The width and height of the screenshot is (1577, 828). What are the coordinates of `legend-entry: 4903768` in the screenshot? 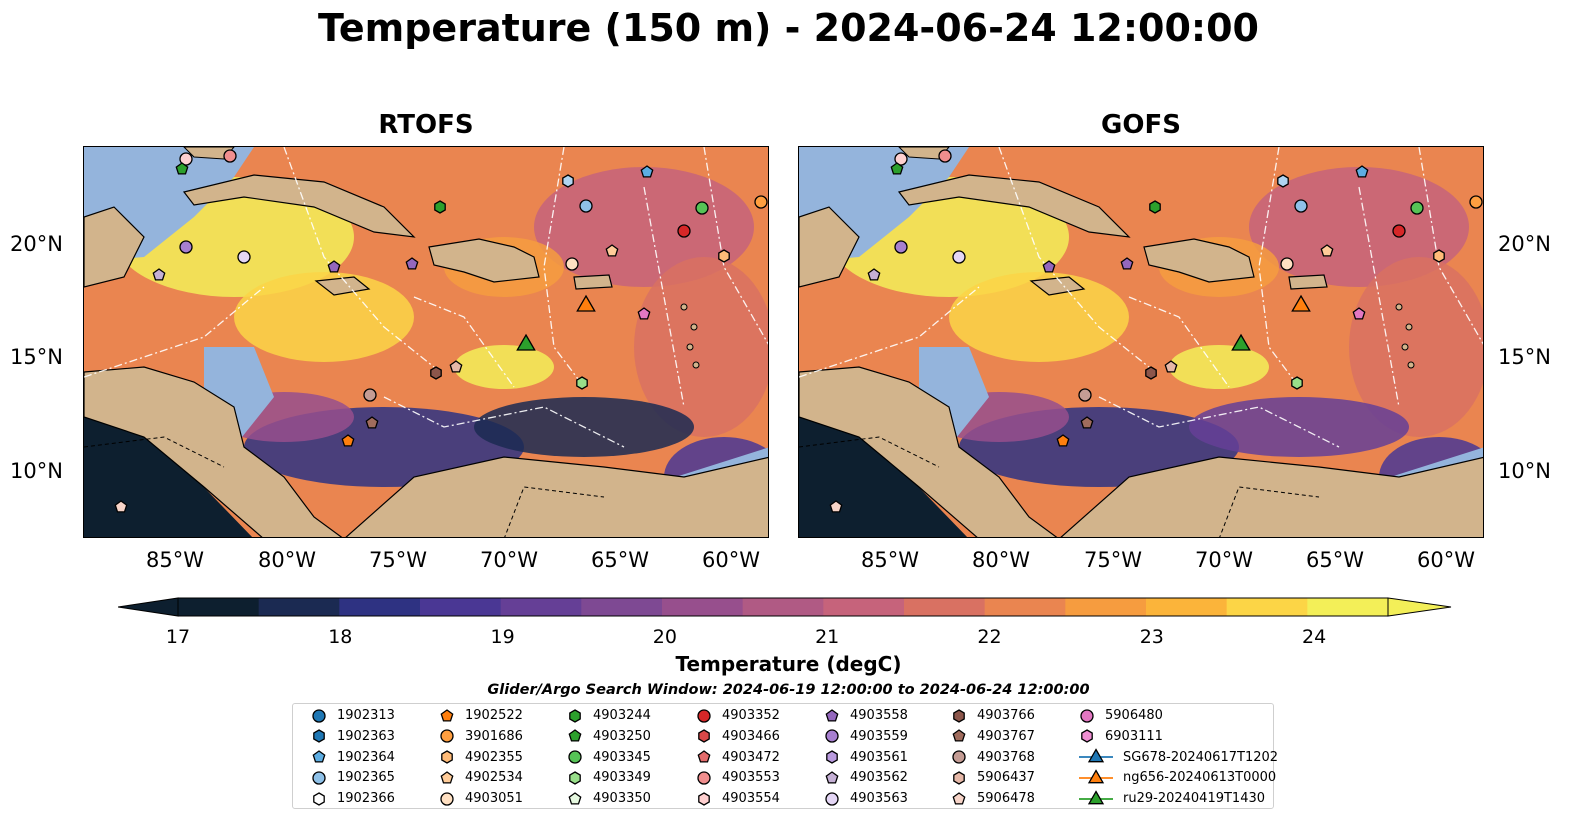 It's located at (993, 758).